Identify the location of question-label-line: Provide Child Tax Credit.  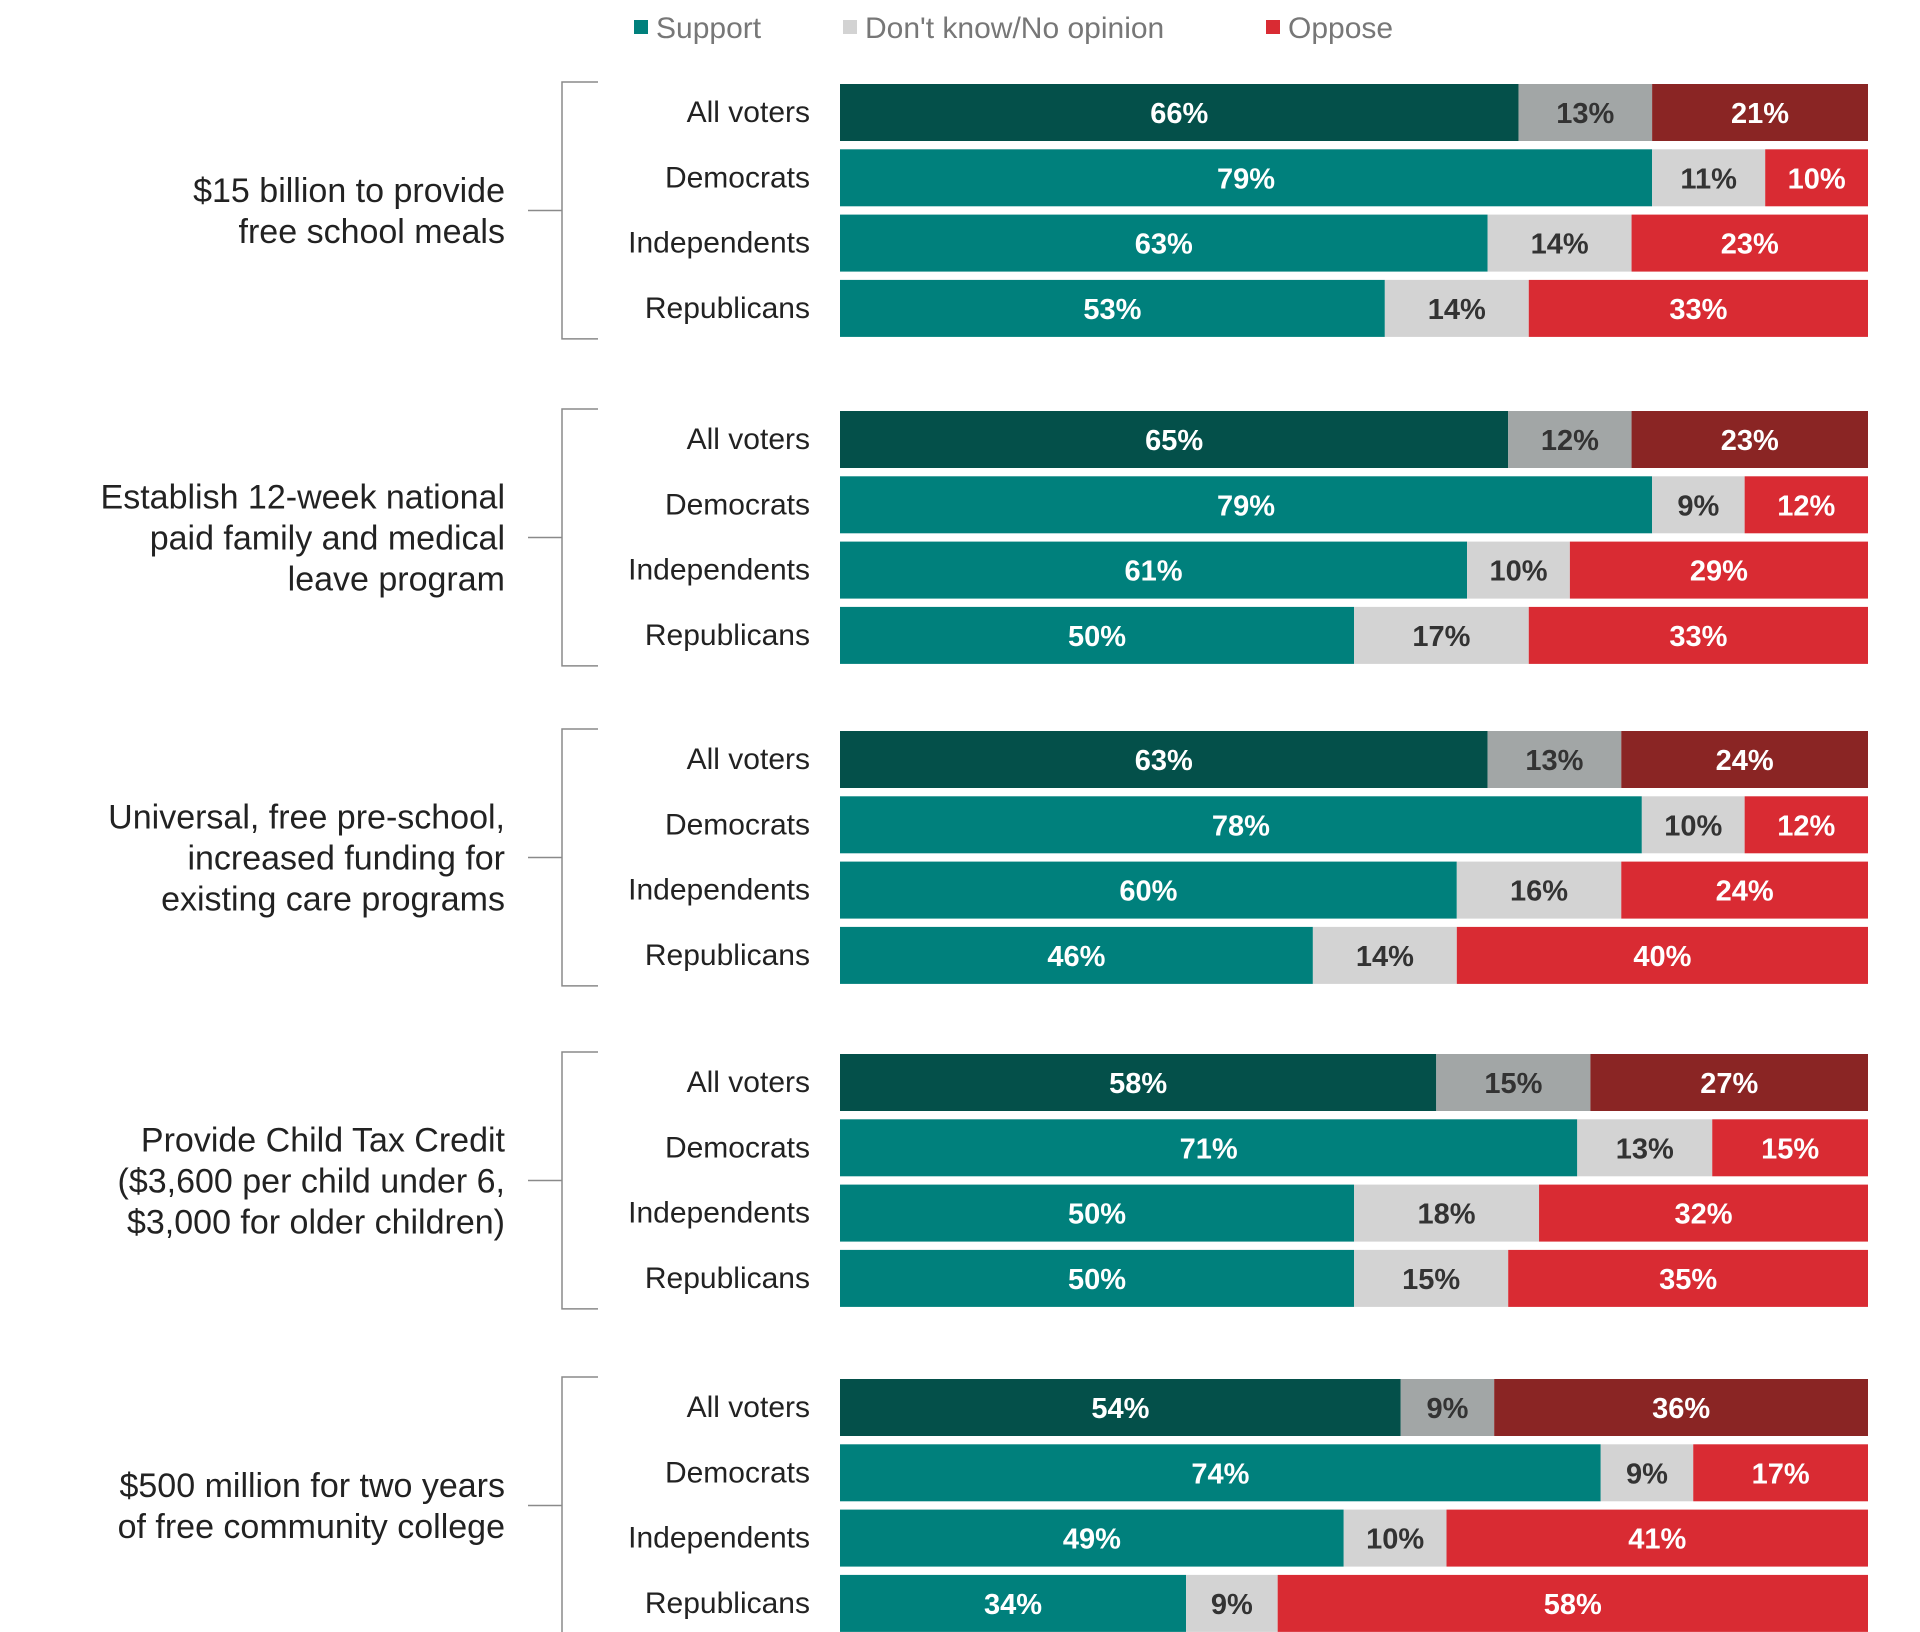
(323, 1140).